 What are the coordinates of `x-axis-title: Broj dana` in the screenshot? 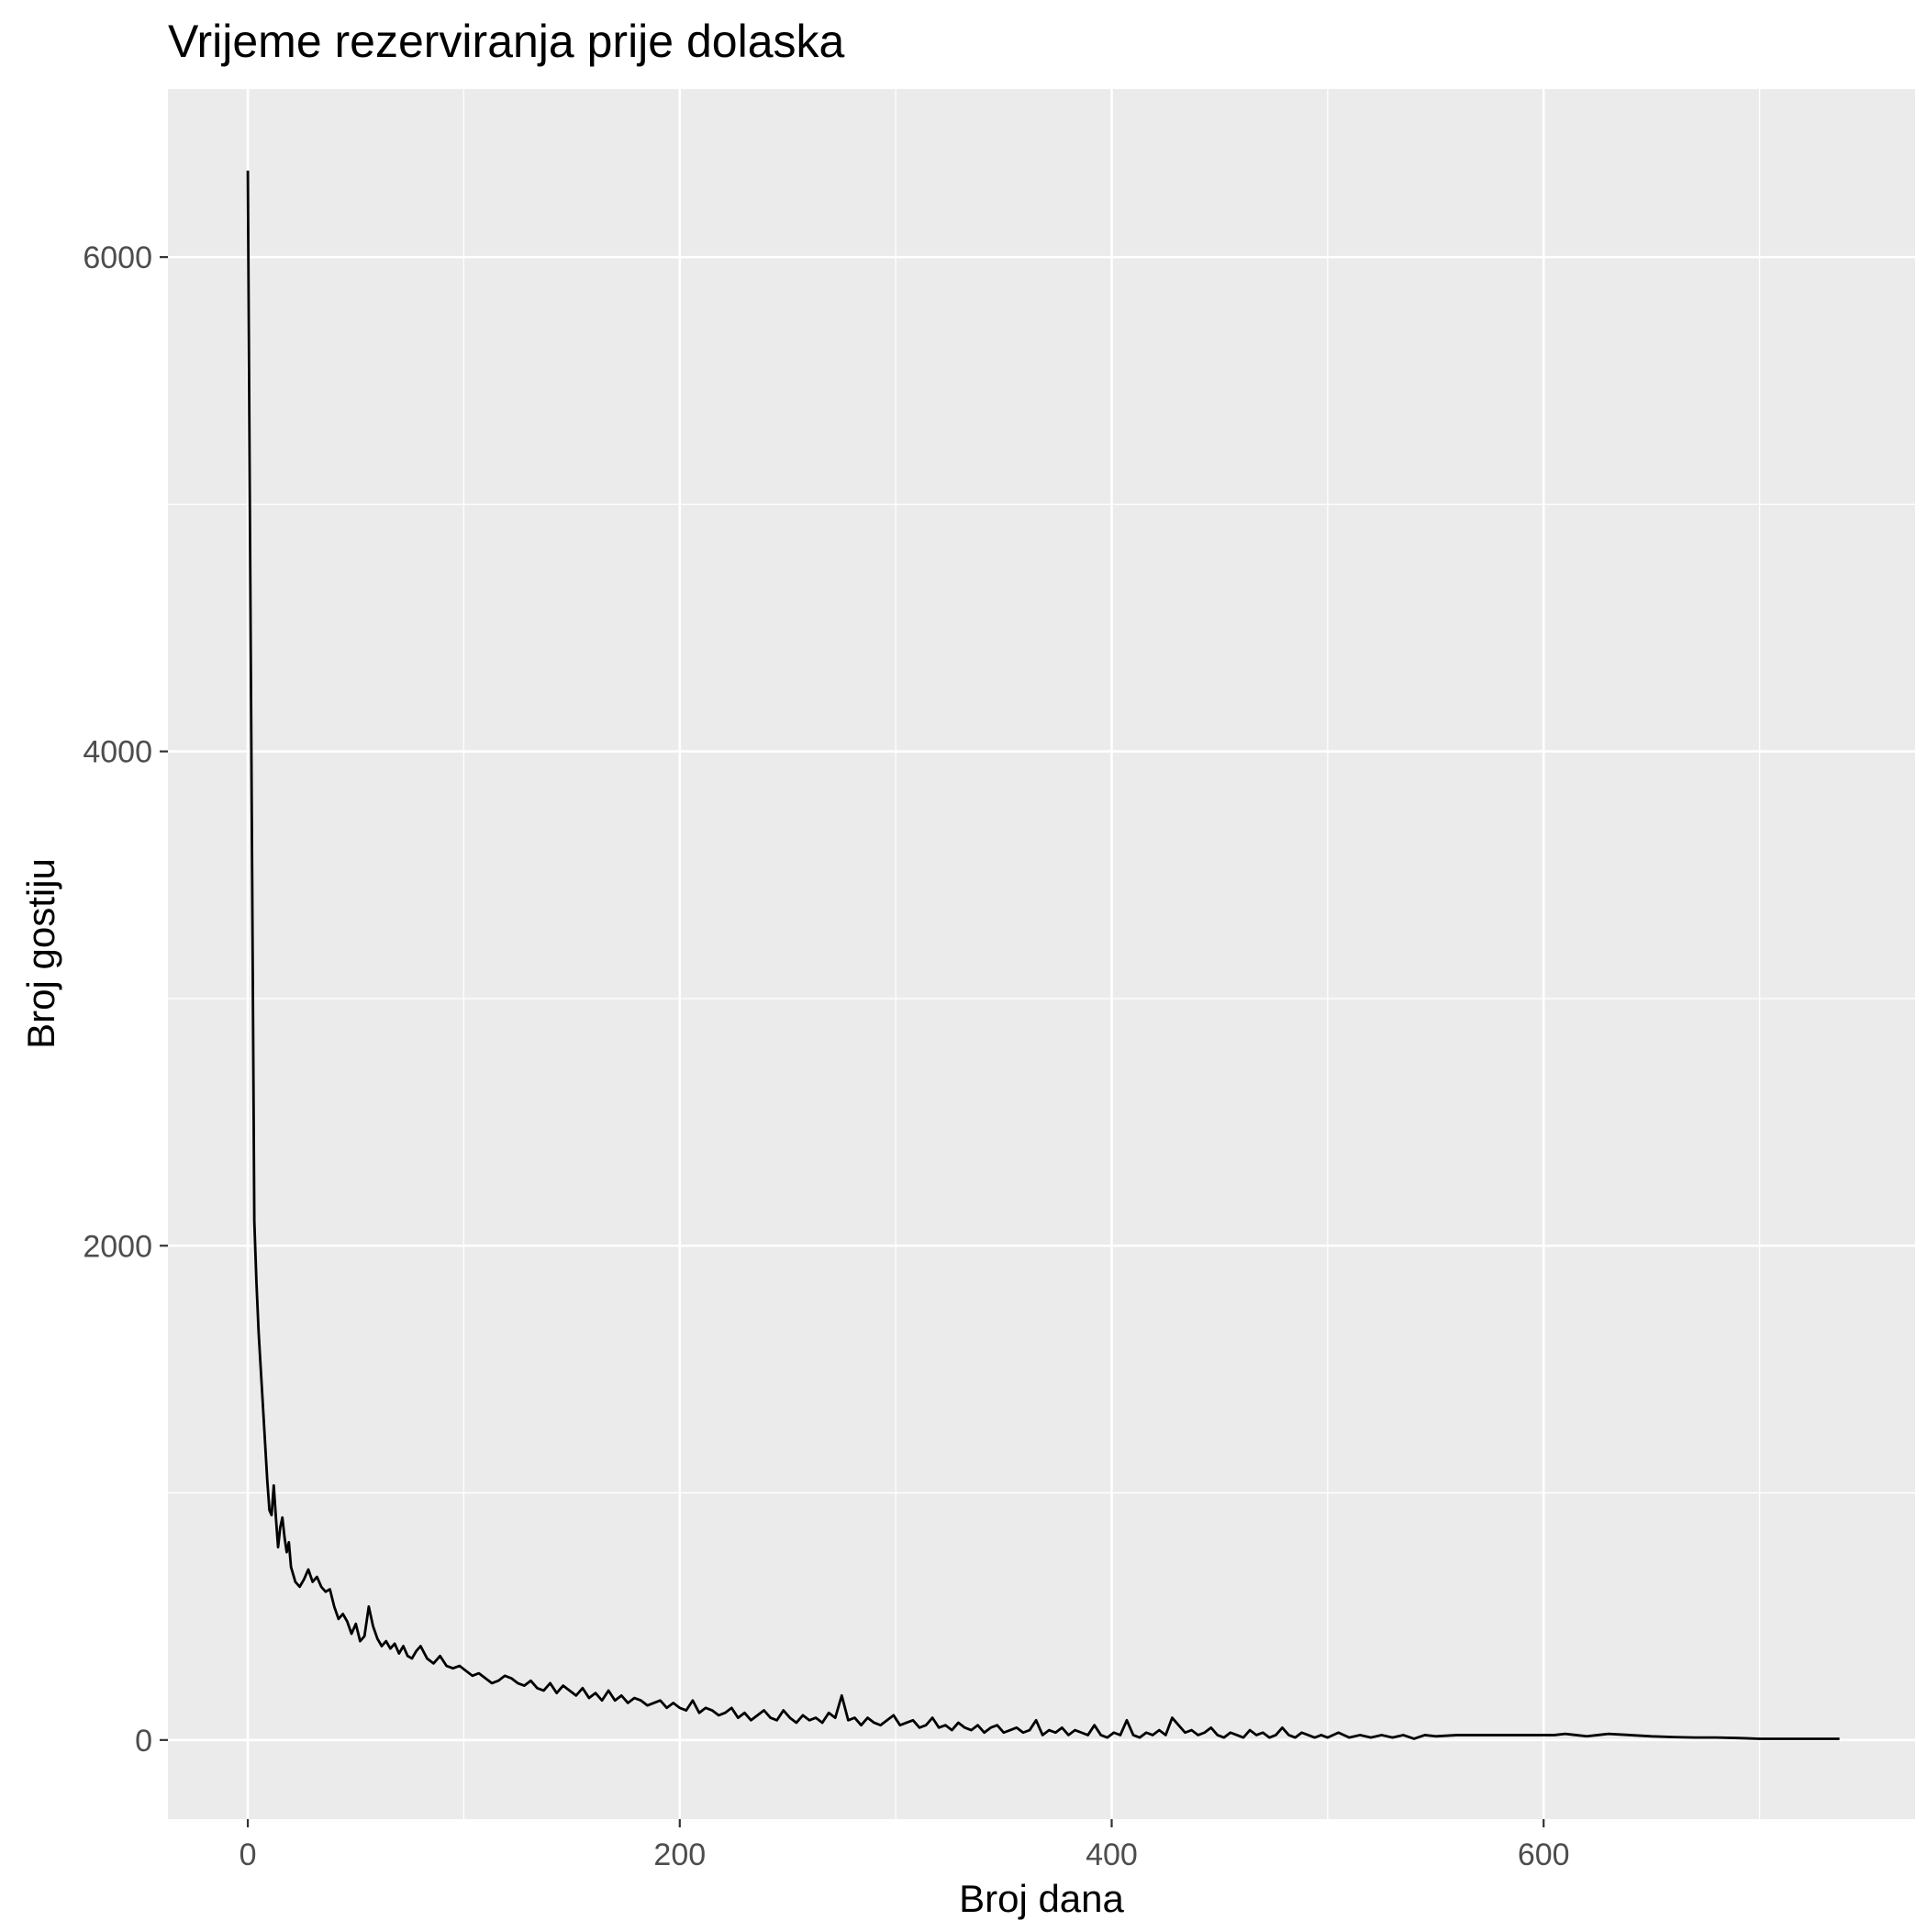 It's located at (1041, 1899).